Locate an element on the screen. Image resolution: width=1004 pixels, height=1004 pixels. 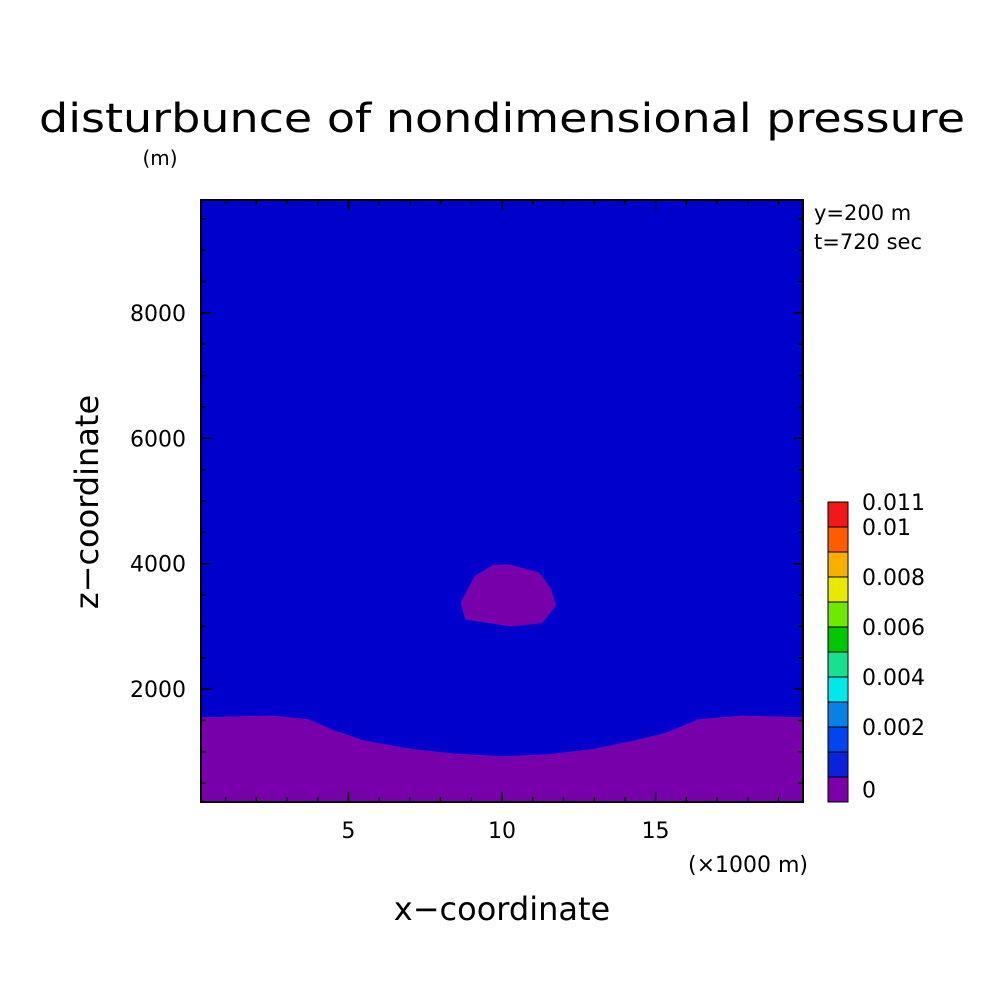
x-tick-label: 5 is located at coordinates (348, 831).